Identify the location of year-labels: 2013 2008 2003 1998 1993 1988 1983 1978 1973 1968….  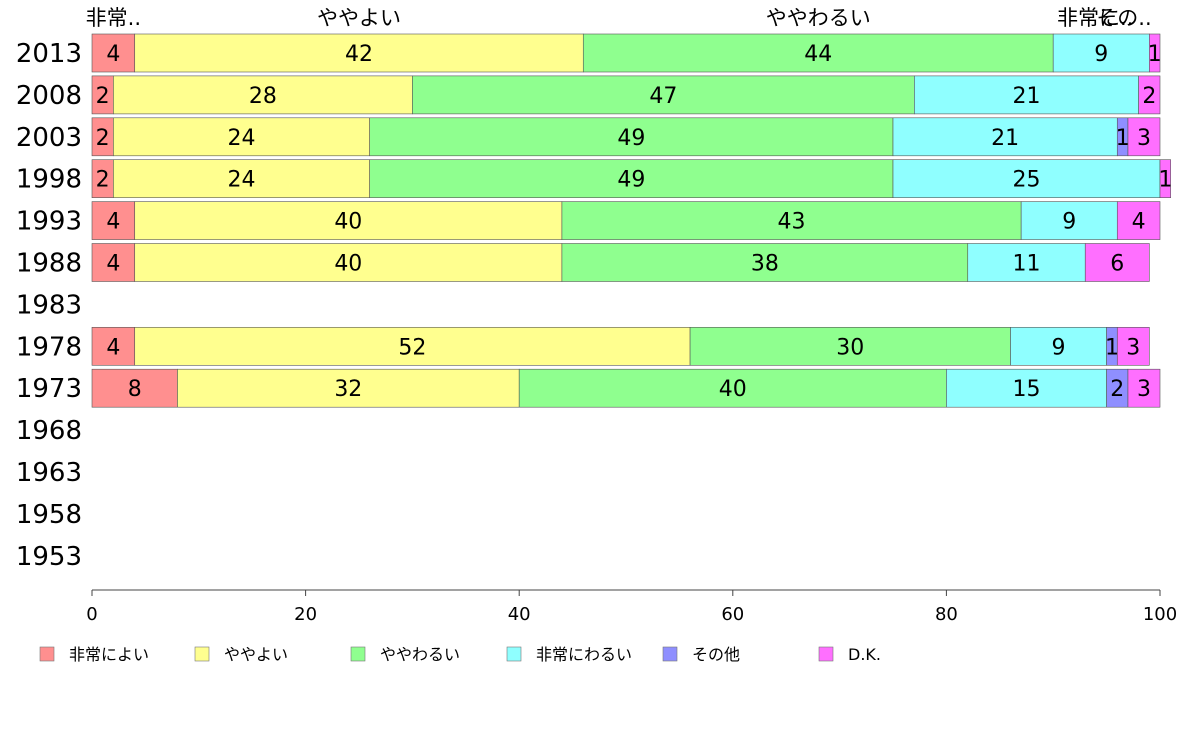
(49, 305).